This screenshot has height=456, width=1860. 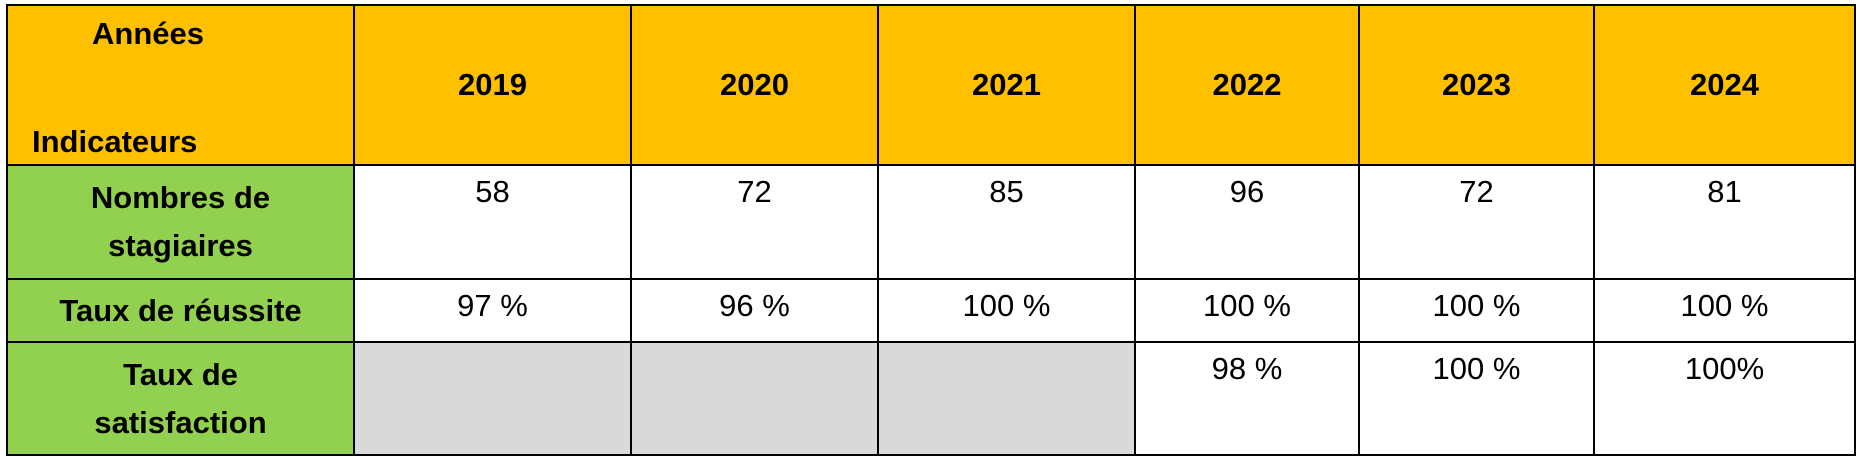 I want to click on year-header: 2019, so click(x=492, y=85).